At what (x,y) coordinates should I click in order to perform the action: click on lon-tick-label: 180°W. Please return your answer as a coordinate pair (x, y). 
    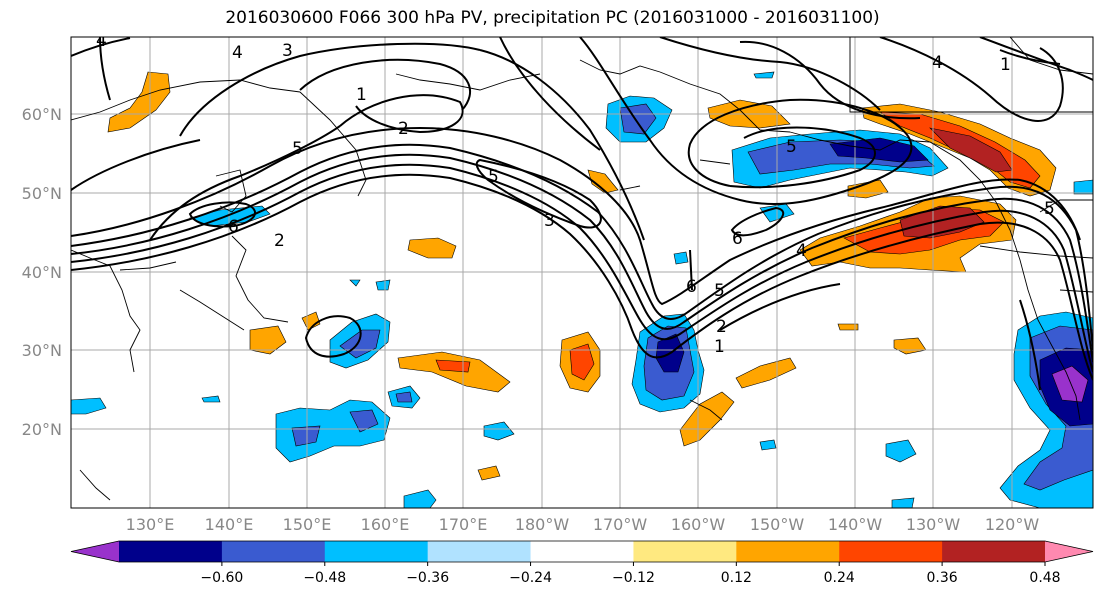
    Looking at the image, I should click on (542, 524).